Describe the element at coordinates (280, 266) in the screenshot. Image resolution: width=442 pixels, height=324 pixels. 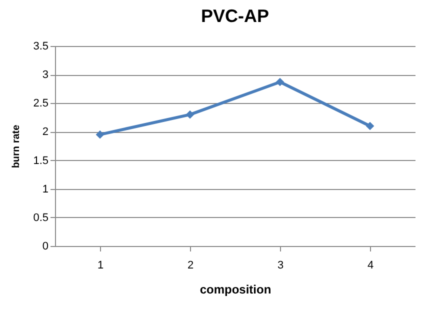
I see `x-tick-label: 3` at that location.